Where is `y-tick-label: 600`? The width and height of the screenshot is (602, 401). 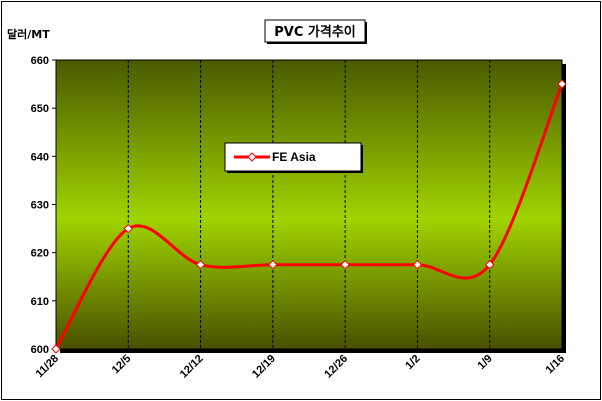 y-tick-label: 600 is located at coordinates (40, 350).